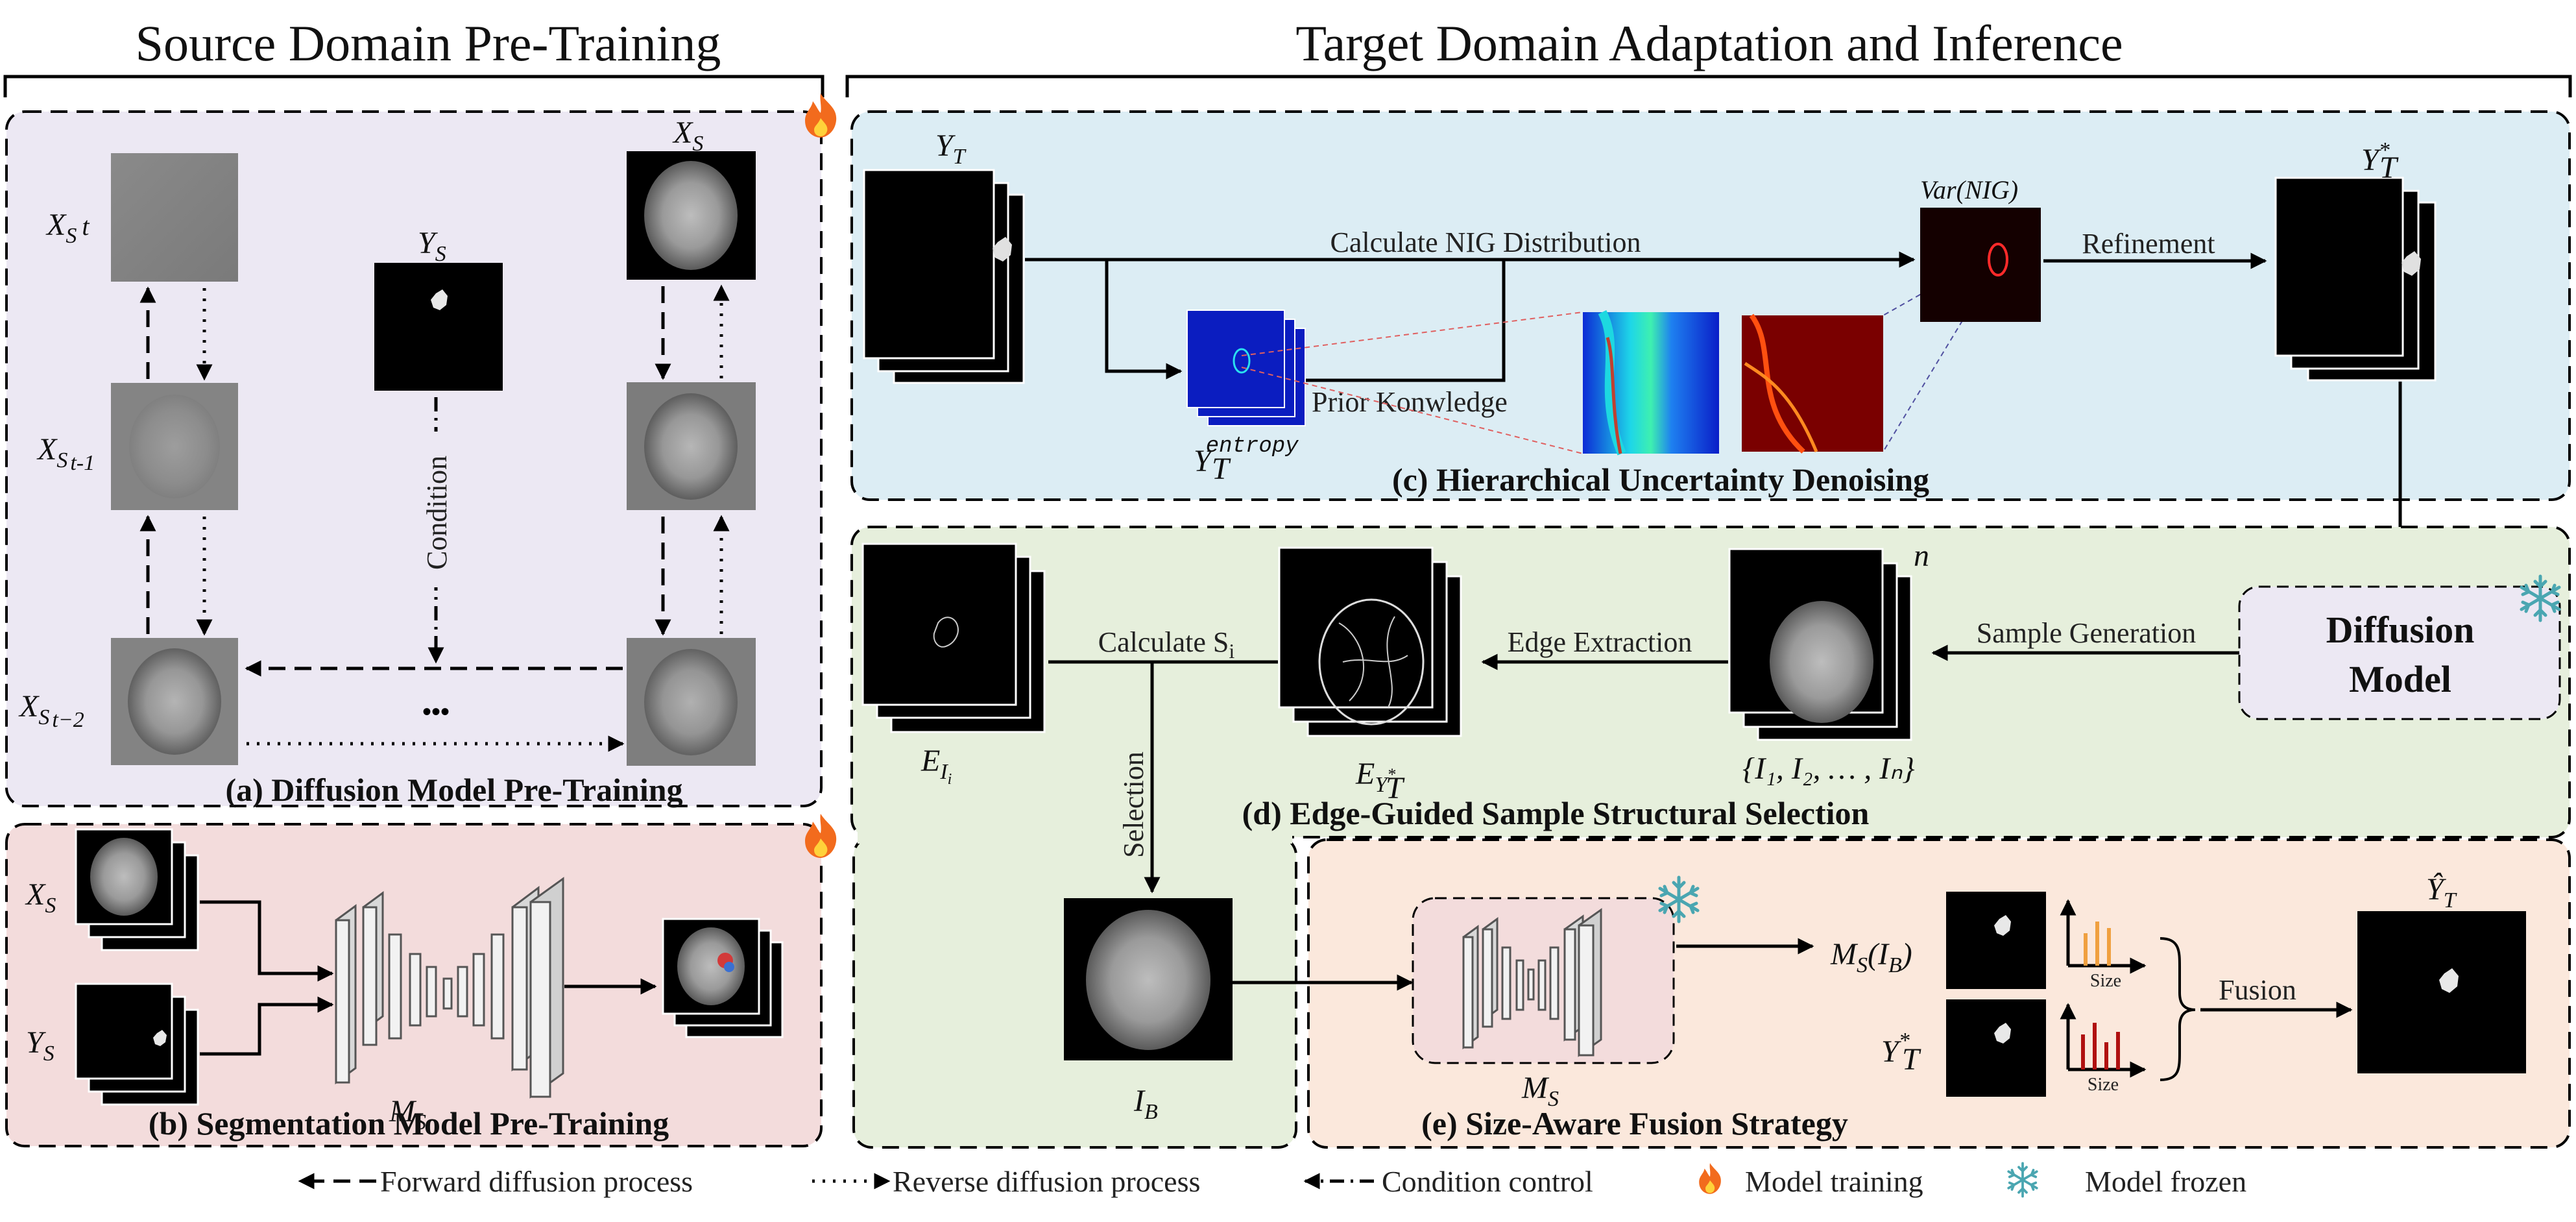 This screenshot has height=1222, width=2576. I want to click on left-header: Source Domain Pre-Training, so click(414, 56).